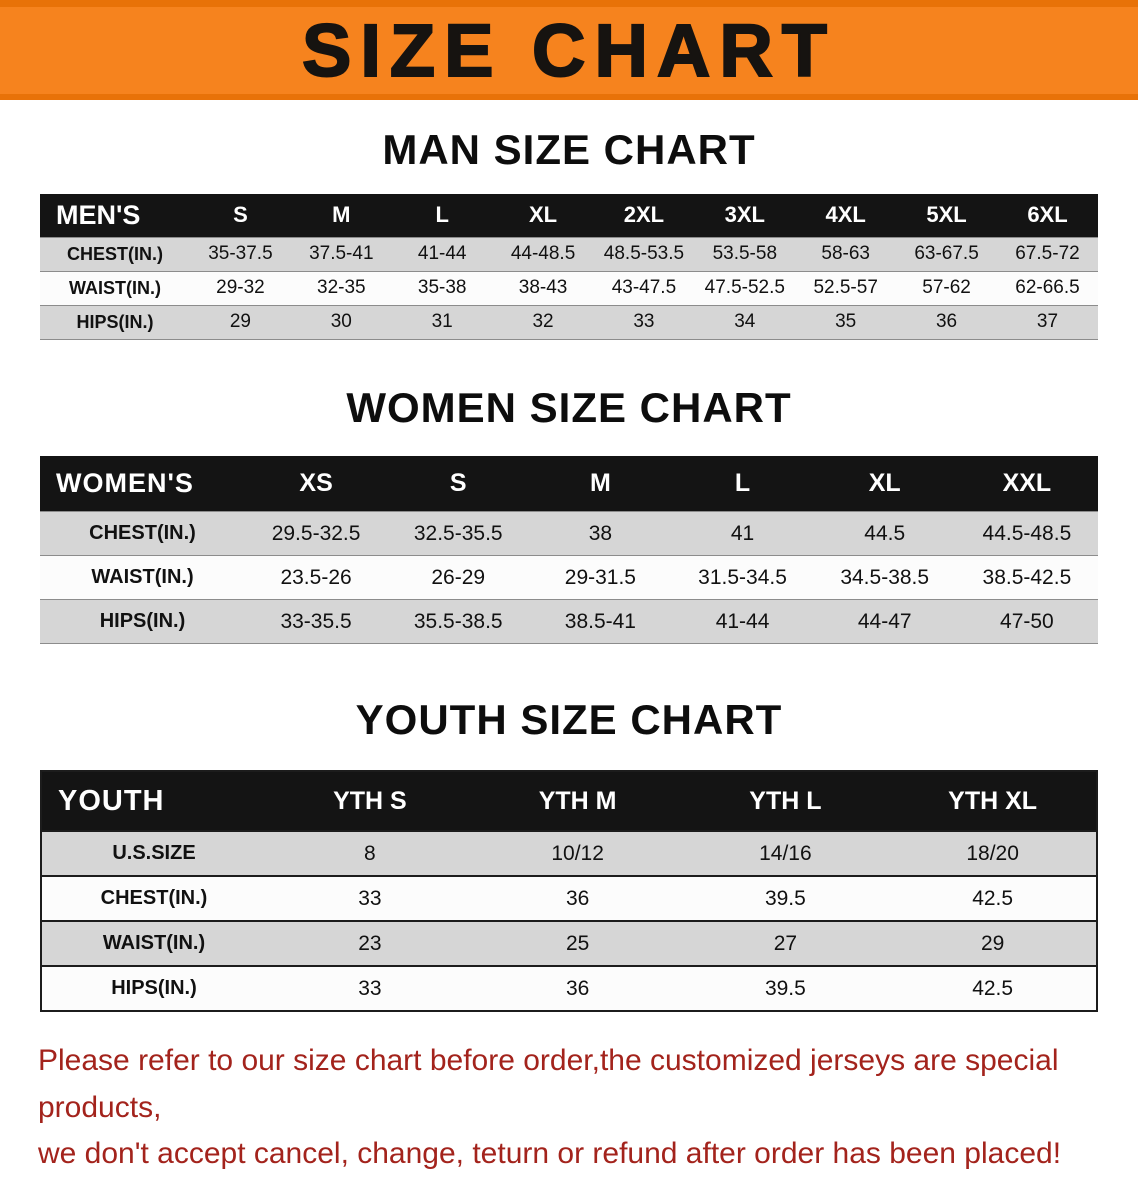 The width and height of the screenshot is (1138, 1178). What do you see at coordinates (745, 253) in the screenshot?
I see `size-value-cell: 53.5-58` at bounding box center [745, 253].